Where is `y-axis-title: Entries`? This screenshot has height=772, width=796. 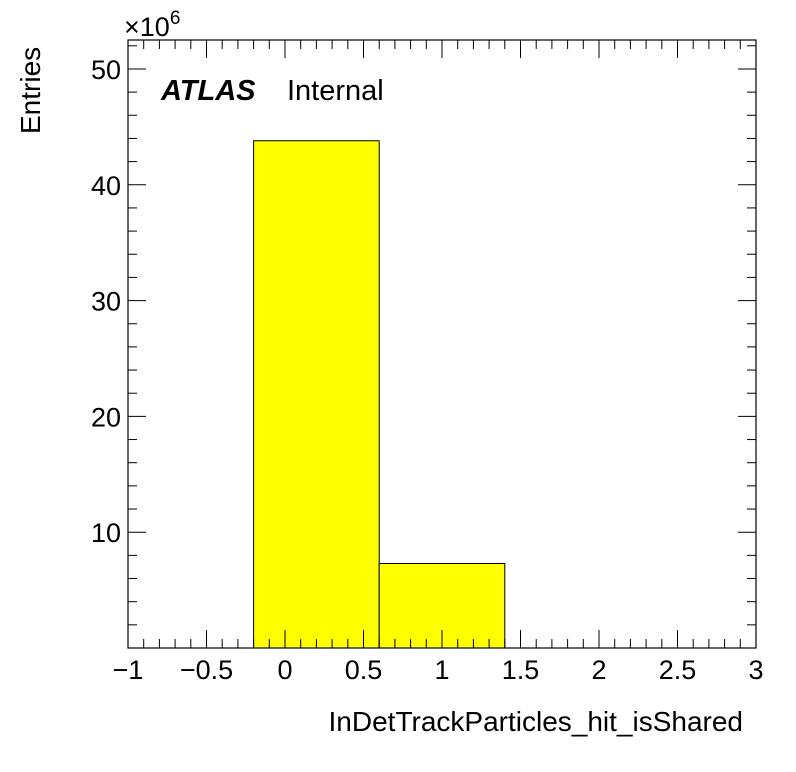
y-axis-title: Entries is located at coordinates (30, 90).